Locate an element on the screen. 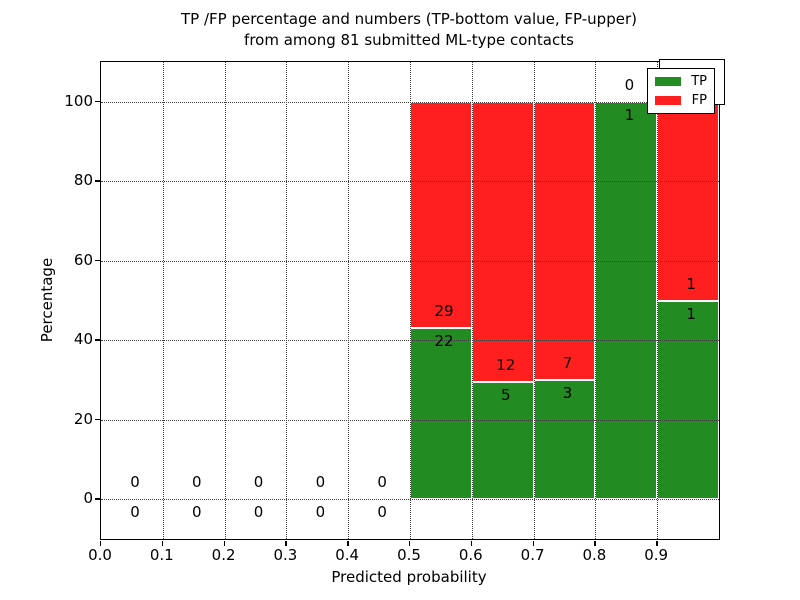  y-tick-label: 20 is located at coordinates (83, 418).